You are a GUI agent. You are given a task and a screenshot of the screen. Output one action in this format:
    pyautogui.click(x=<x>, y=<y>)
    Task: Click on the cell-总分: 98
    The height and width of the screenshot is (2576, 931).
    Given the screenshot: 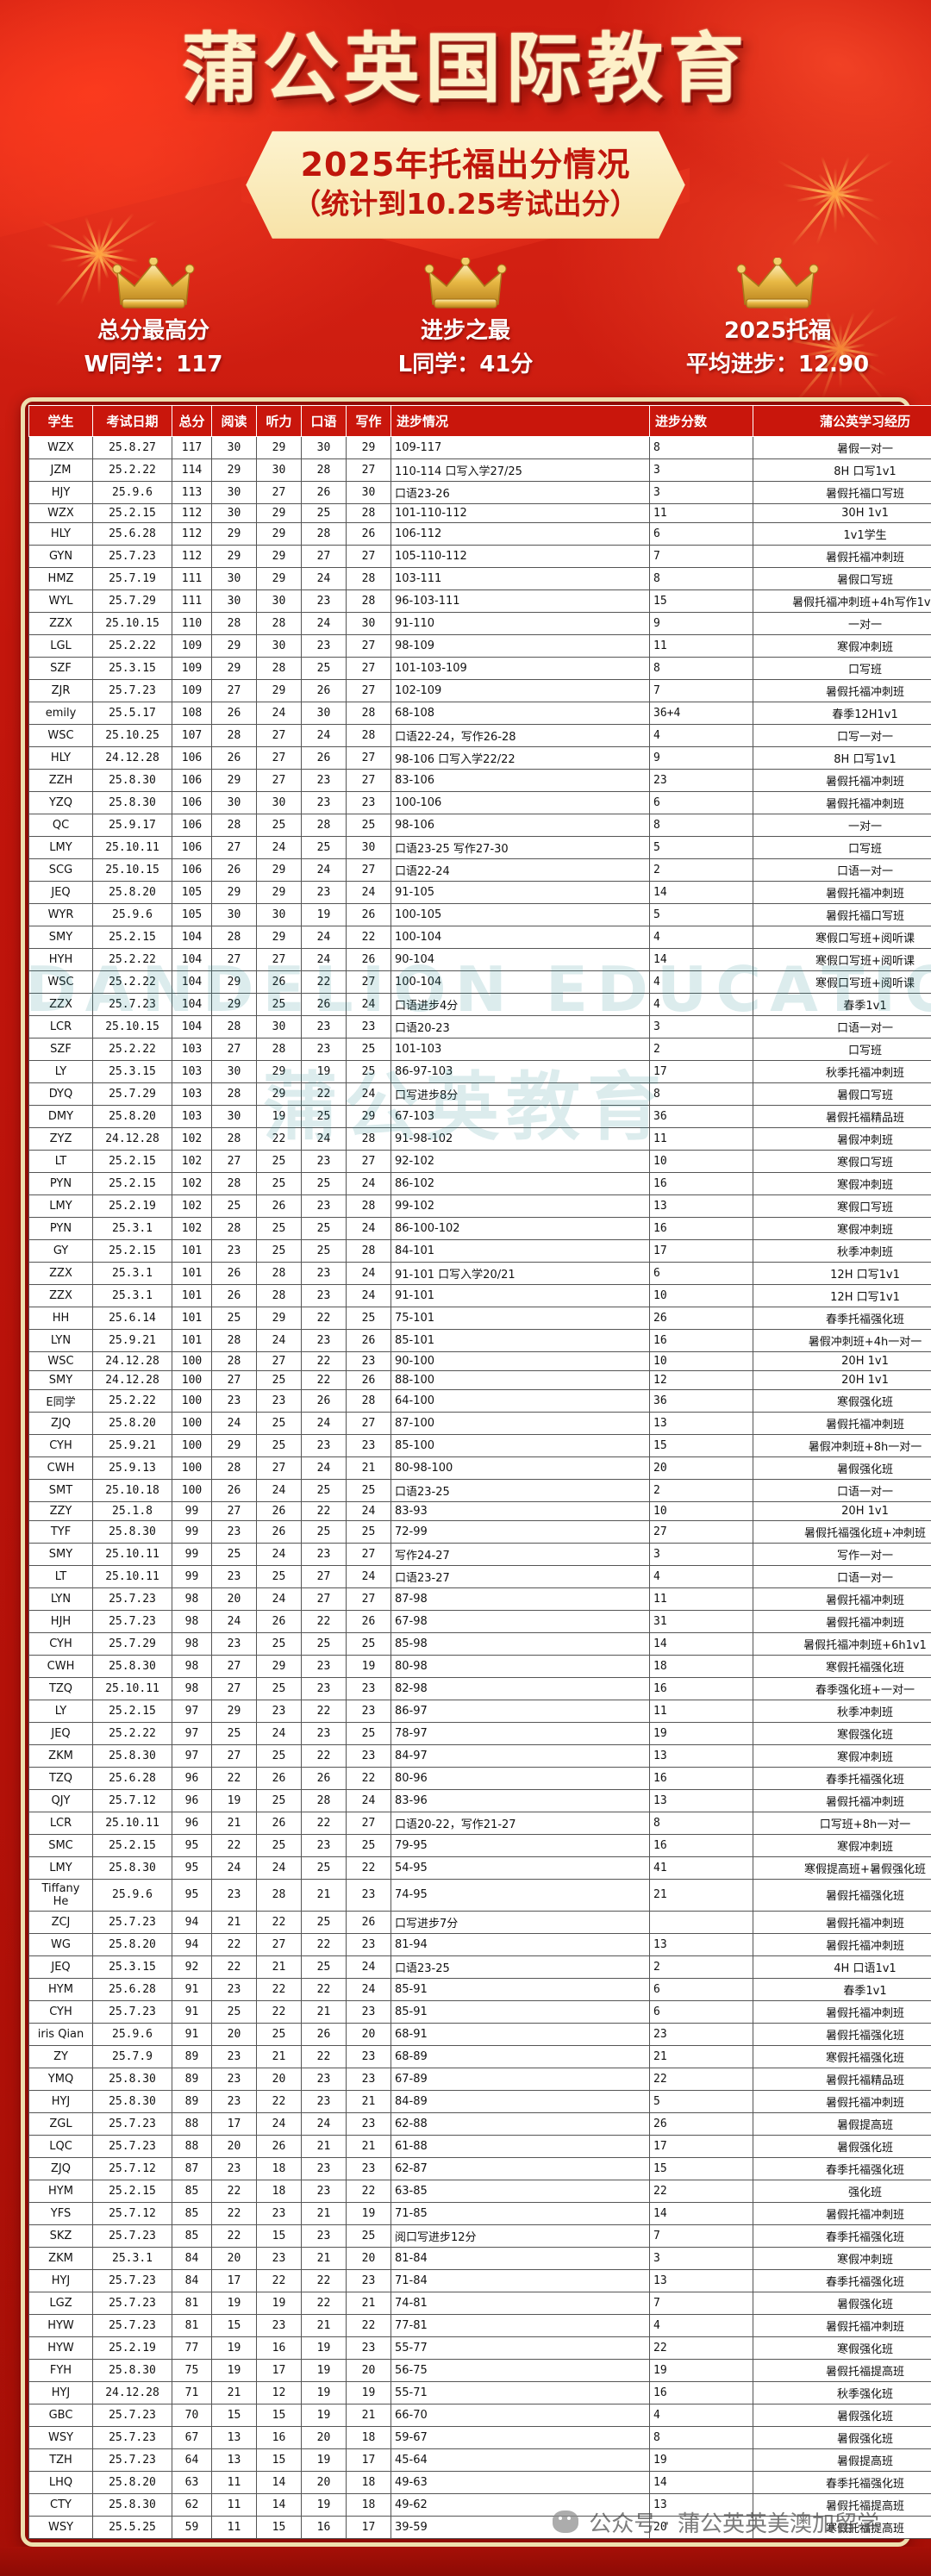 What is the action you would take?
    pyautogui.click(x=192, y=1666)
    